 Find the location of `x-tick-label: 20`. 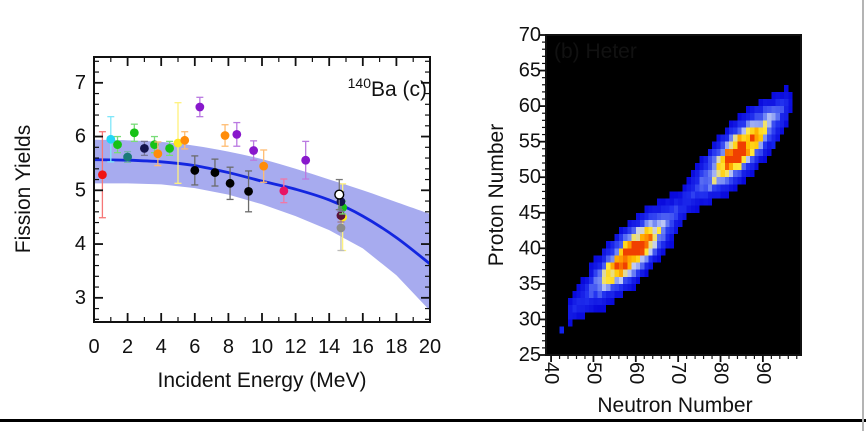

x-tick-label: 20 is located at coordinates (430, 347).